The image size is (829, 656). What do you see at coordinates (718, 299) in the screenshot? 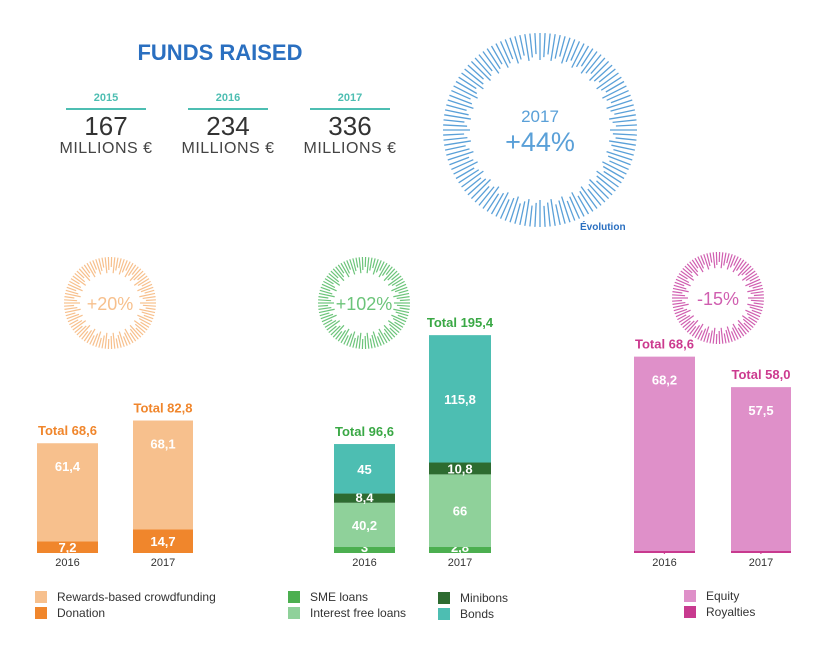
I see `evolution-percent: -15%` at bounding box center [718, 299].